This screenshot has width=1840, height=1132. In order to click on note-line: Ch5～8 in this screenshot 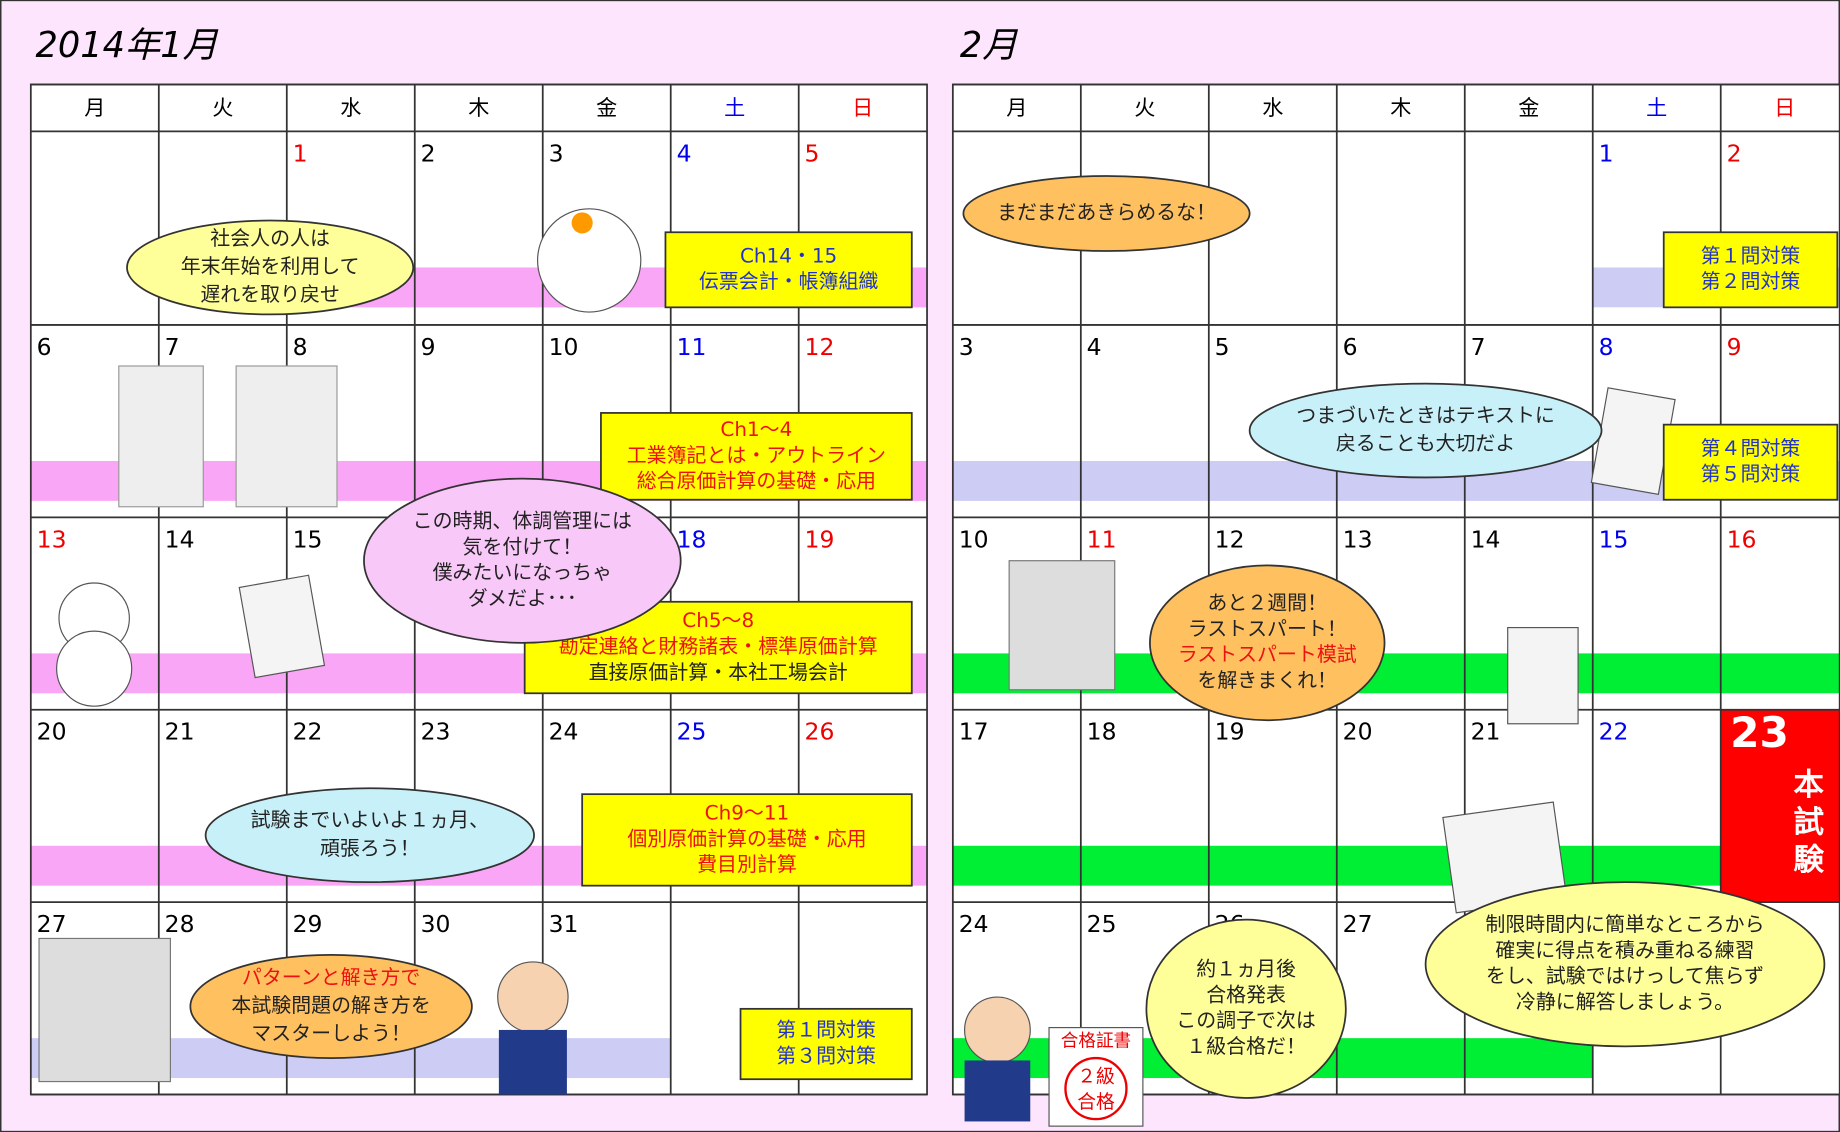, I will do `click(718, 620)`.